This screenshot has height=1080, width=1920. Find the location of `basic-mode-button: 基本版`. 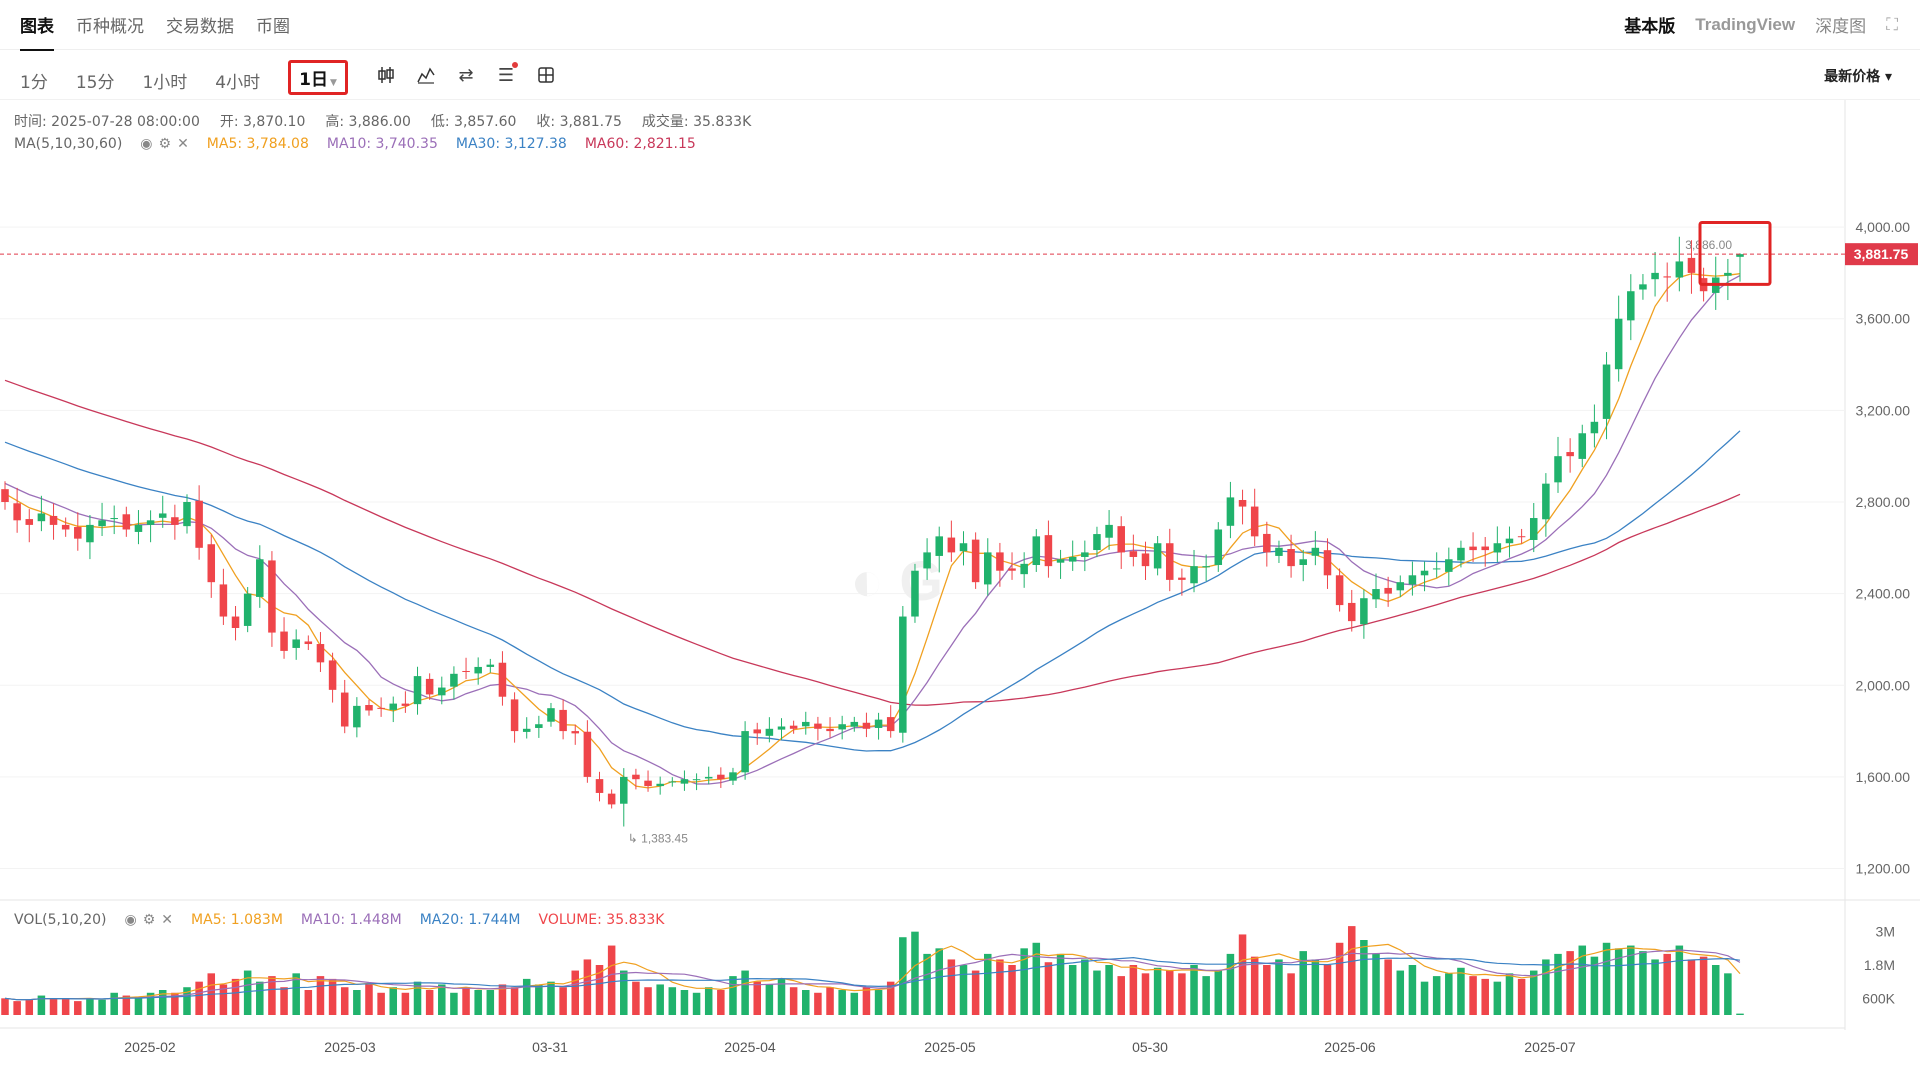

basic-mode-button: 基本版 is located at coordinates (1650, 27).